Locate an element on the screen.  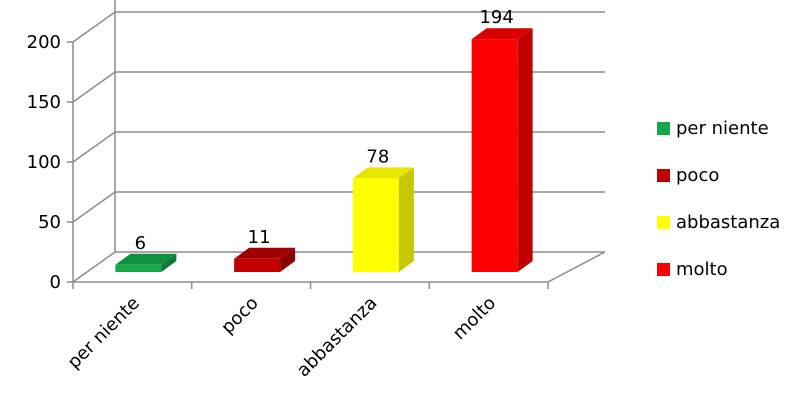
data-label: 194 is located at coordinates (496, 17).